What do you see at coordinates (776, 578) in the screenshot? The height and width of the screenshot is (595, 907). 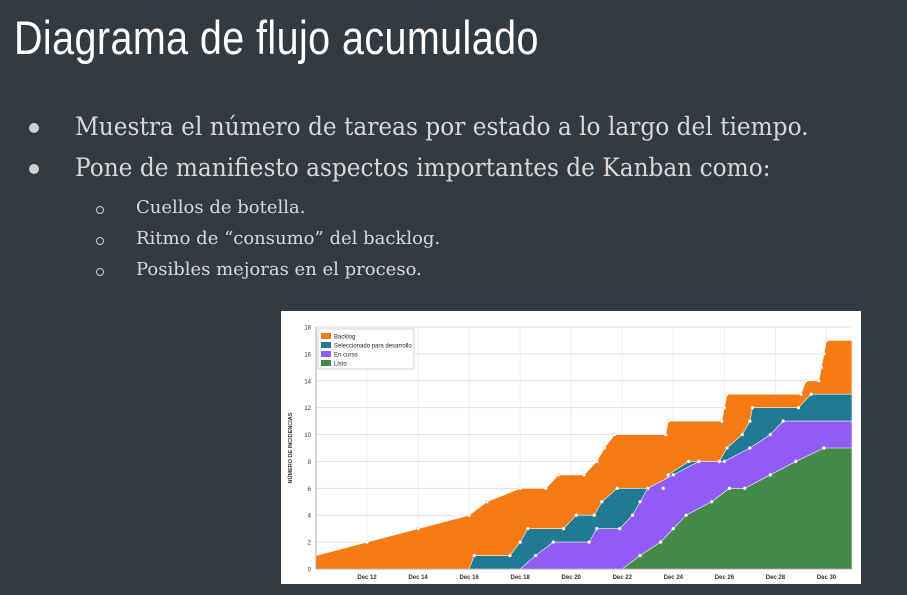 I see `x-tick-label: Dec 28` at bounding box center [776, 578].